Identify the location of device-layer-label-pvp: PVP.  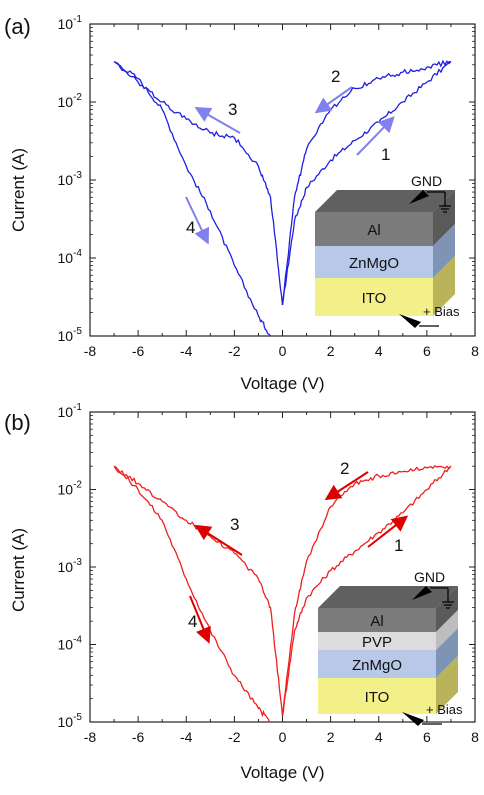
(377, 642).